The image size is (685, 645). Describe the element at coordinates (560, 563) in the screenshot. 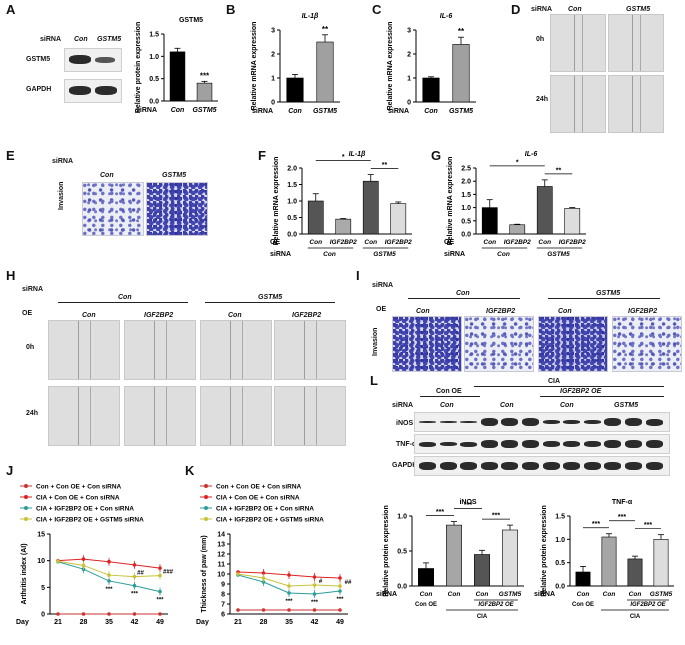

I see `y-tick-label: 0.5` at that location.